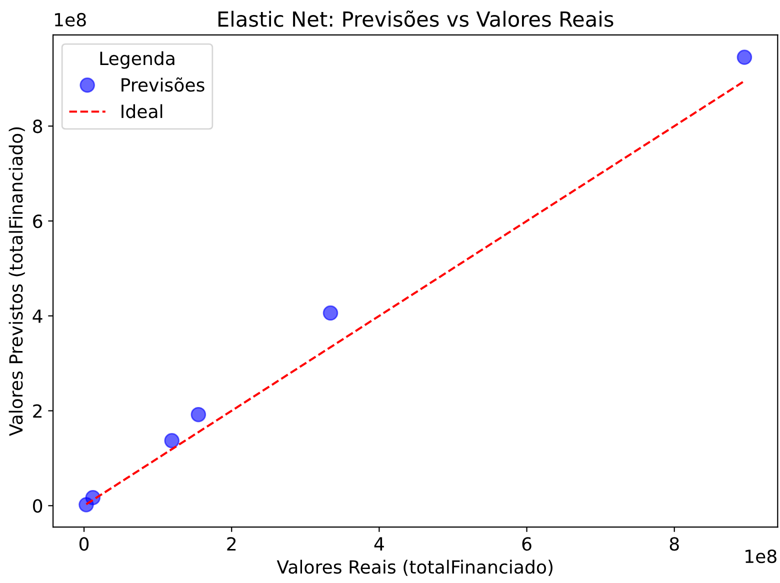 This screenshot has height=583, width=780. Describe the element at coordinates (37, 127) in the screenshot. I see `y-tick-label: 8` at that location.